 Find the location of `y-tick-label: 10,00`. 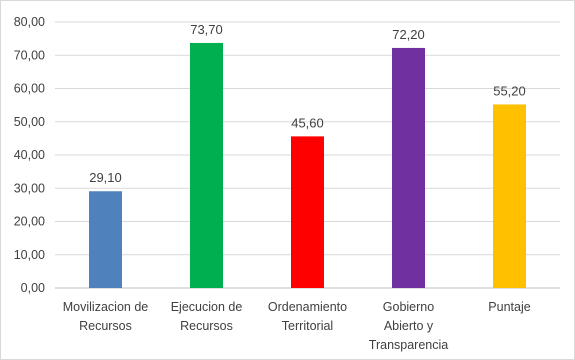

y-tick-label: 10,00 is located at coordinates (29, 255).